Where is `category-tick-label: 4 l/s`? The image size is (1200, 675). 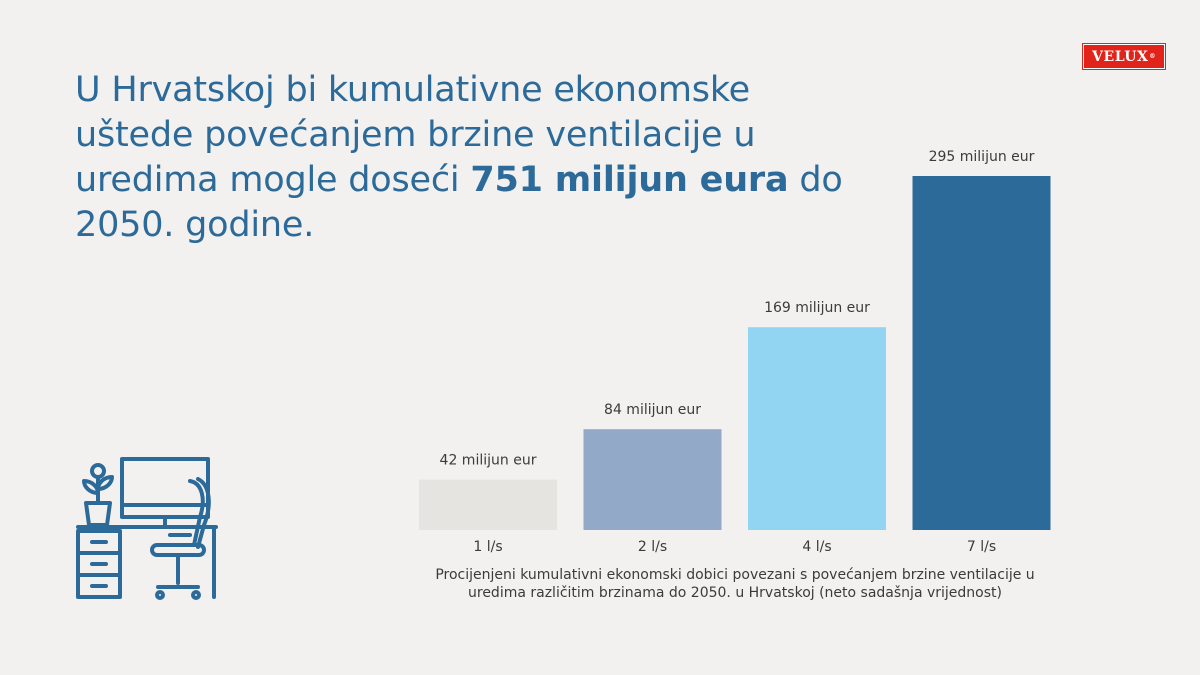 category-tick-label: 4 l/s is located at coordinates (816, 547).